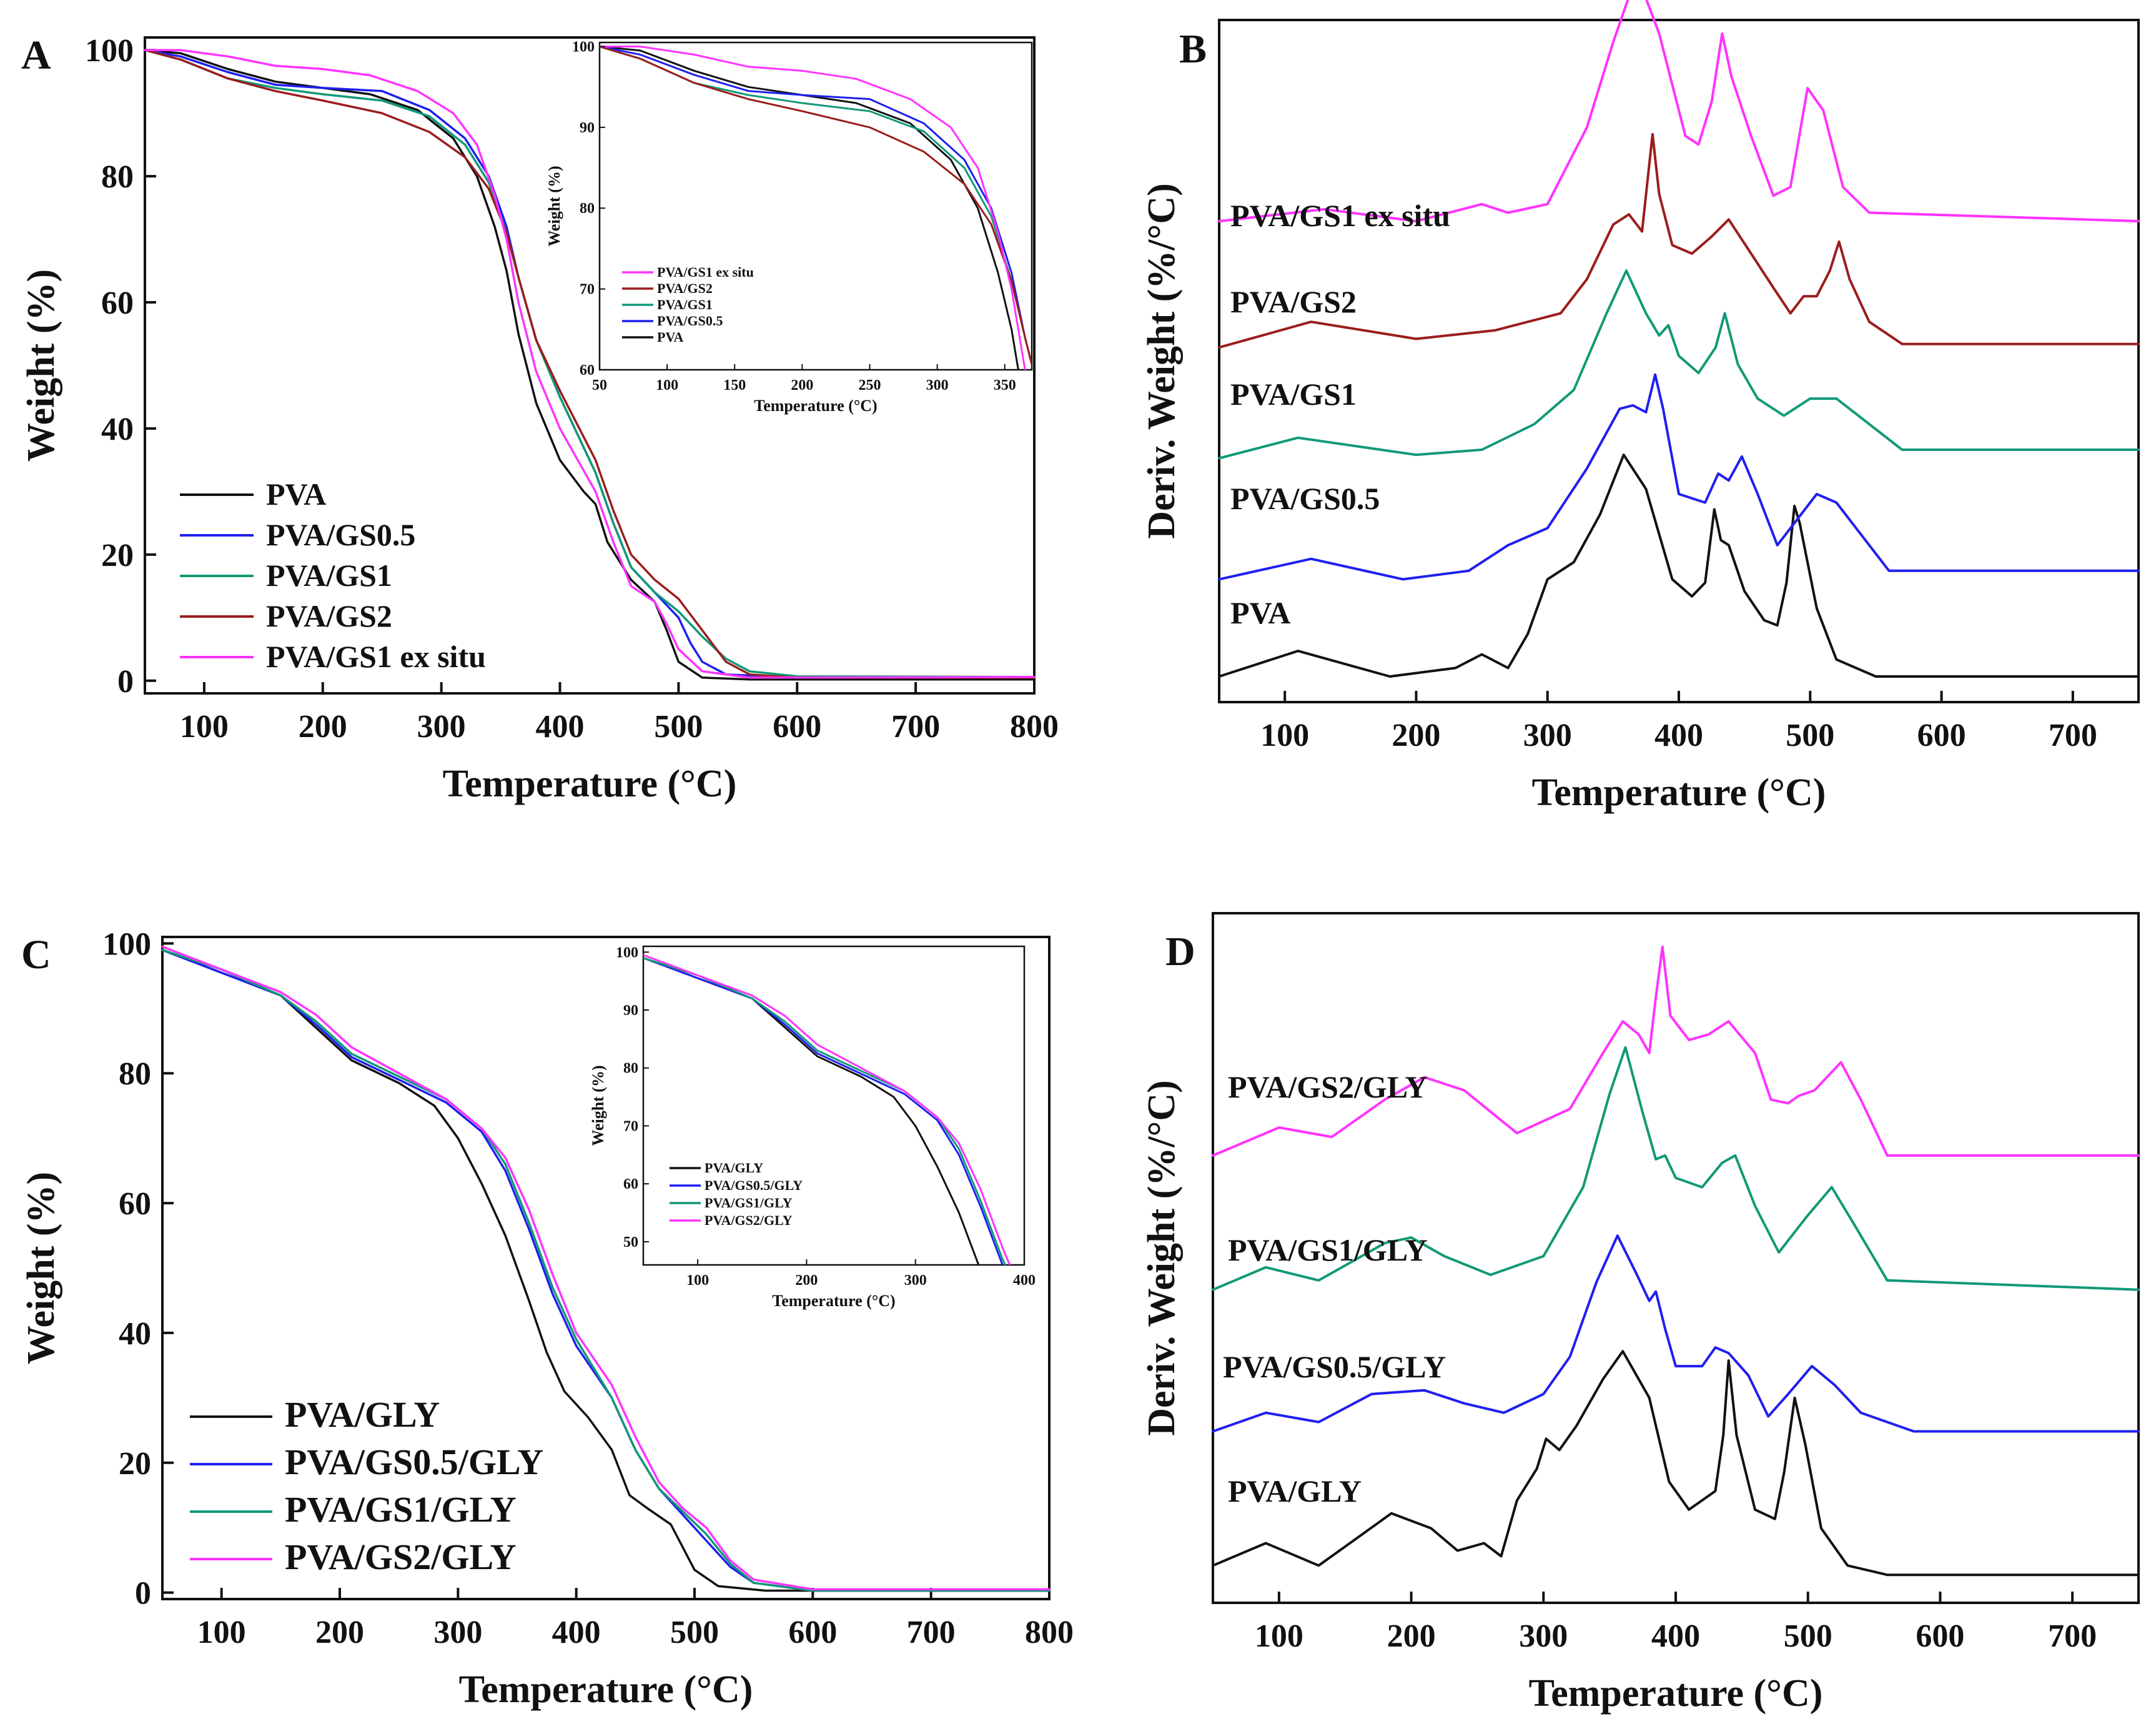  Describe the element at coordinates (734, 385) in the screenshot. I see `inset-x-tick-label: 150` at that location.